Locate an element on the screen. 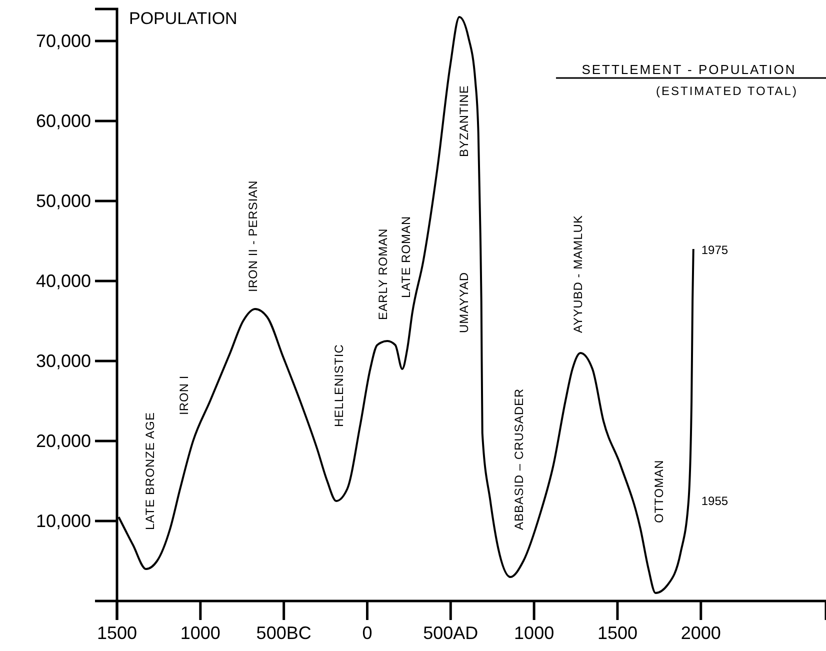 This screenshot has width=826, height=651. annotation: AYYUBD - MAMLUK is located at coordinates (578, 274).